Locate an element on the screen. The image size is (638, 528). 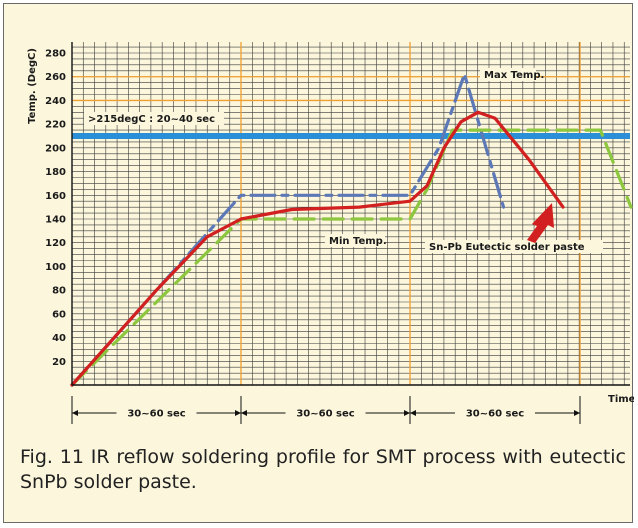
annotation-max-temp: Max Temp. is located at coordinates (514, 75).